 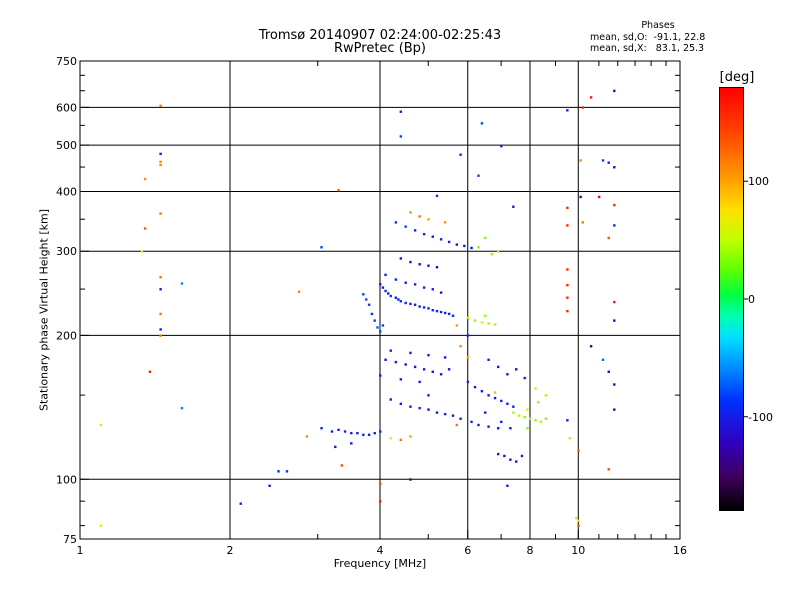 What do you see at coordinates (380, 48) in the screenshot?
I see `chart-subtitle: RwPretec (Bp)` at bounding box center [380, 48].